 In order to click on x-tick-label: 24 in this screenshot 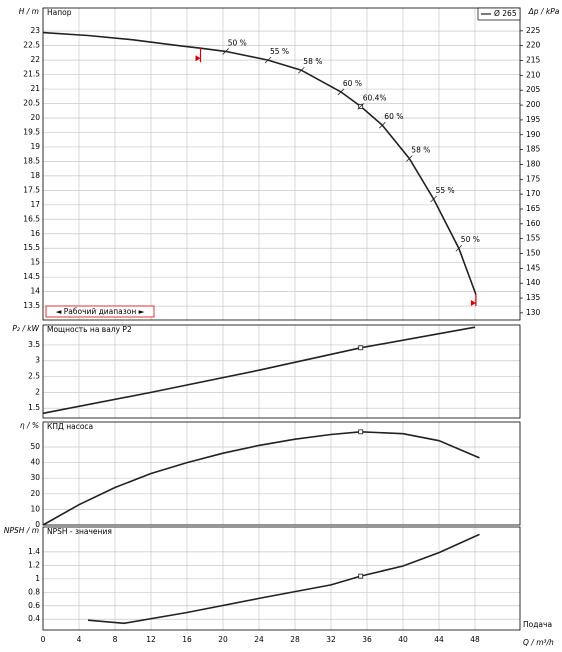, I will do `click(259, 639)`.